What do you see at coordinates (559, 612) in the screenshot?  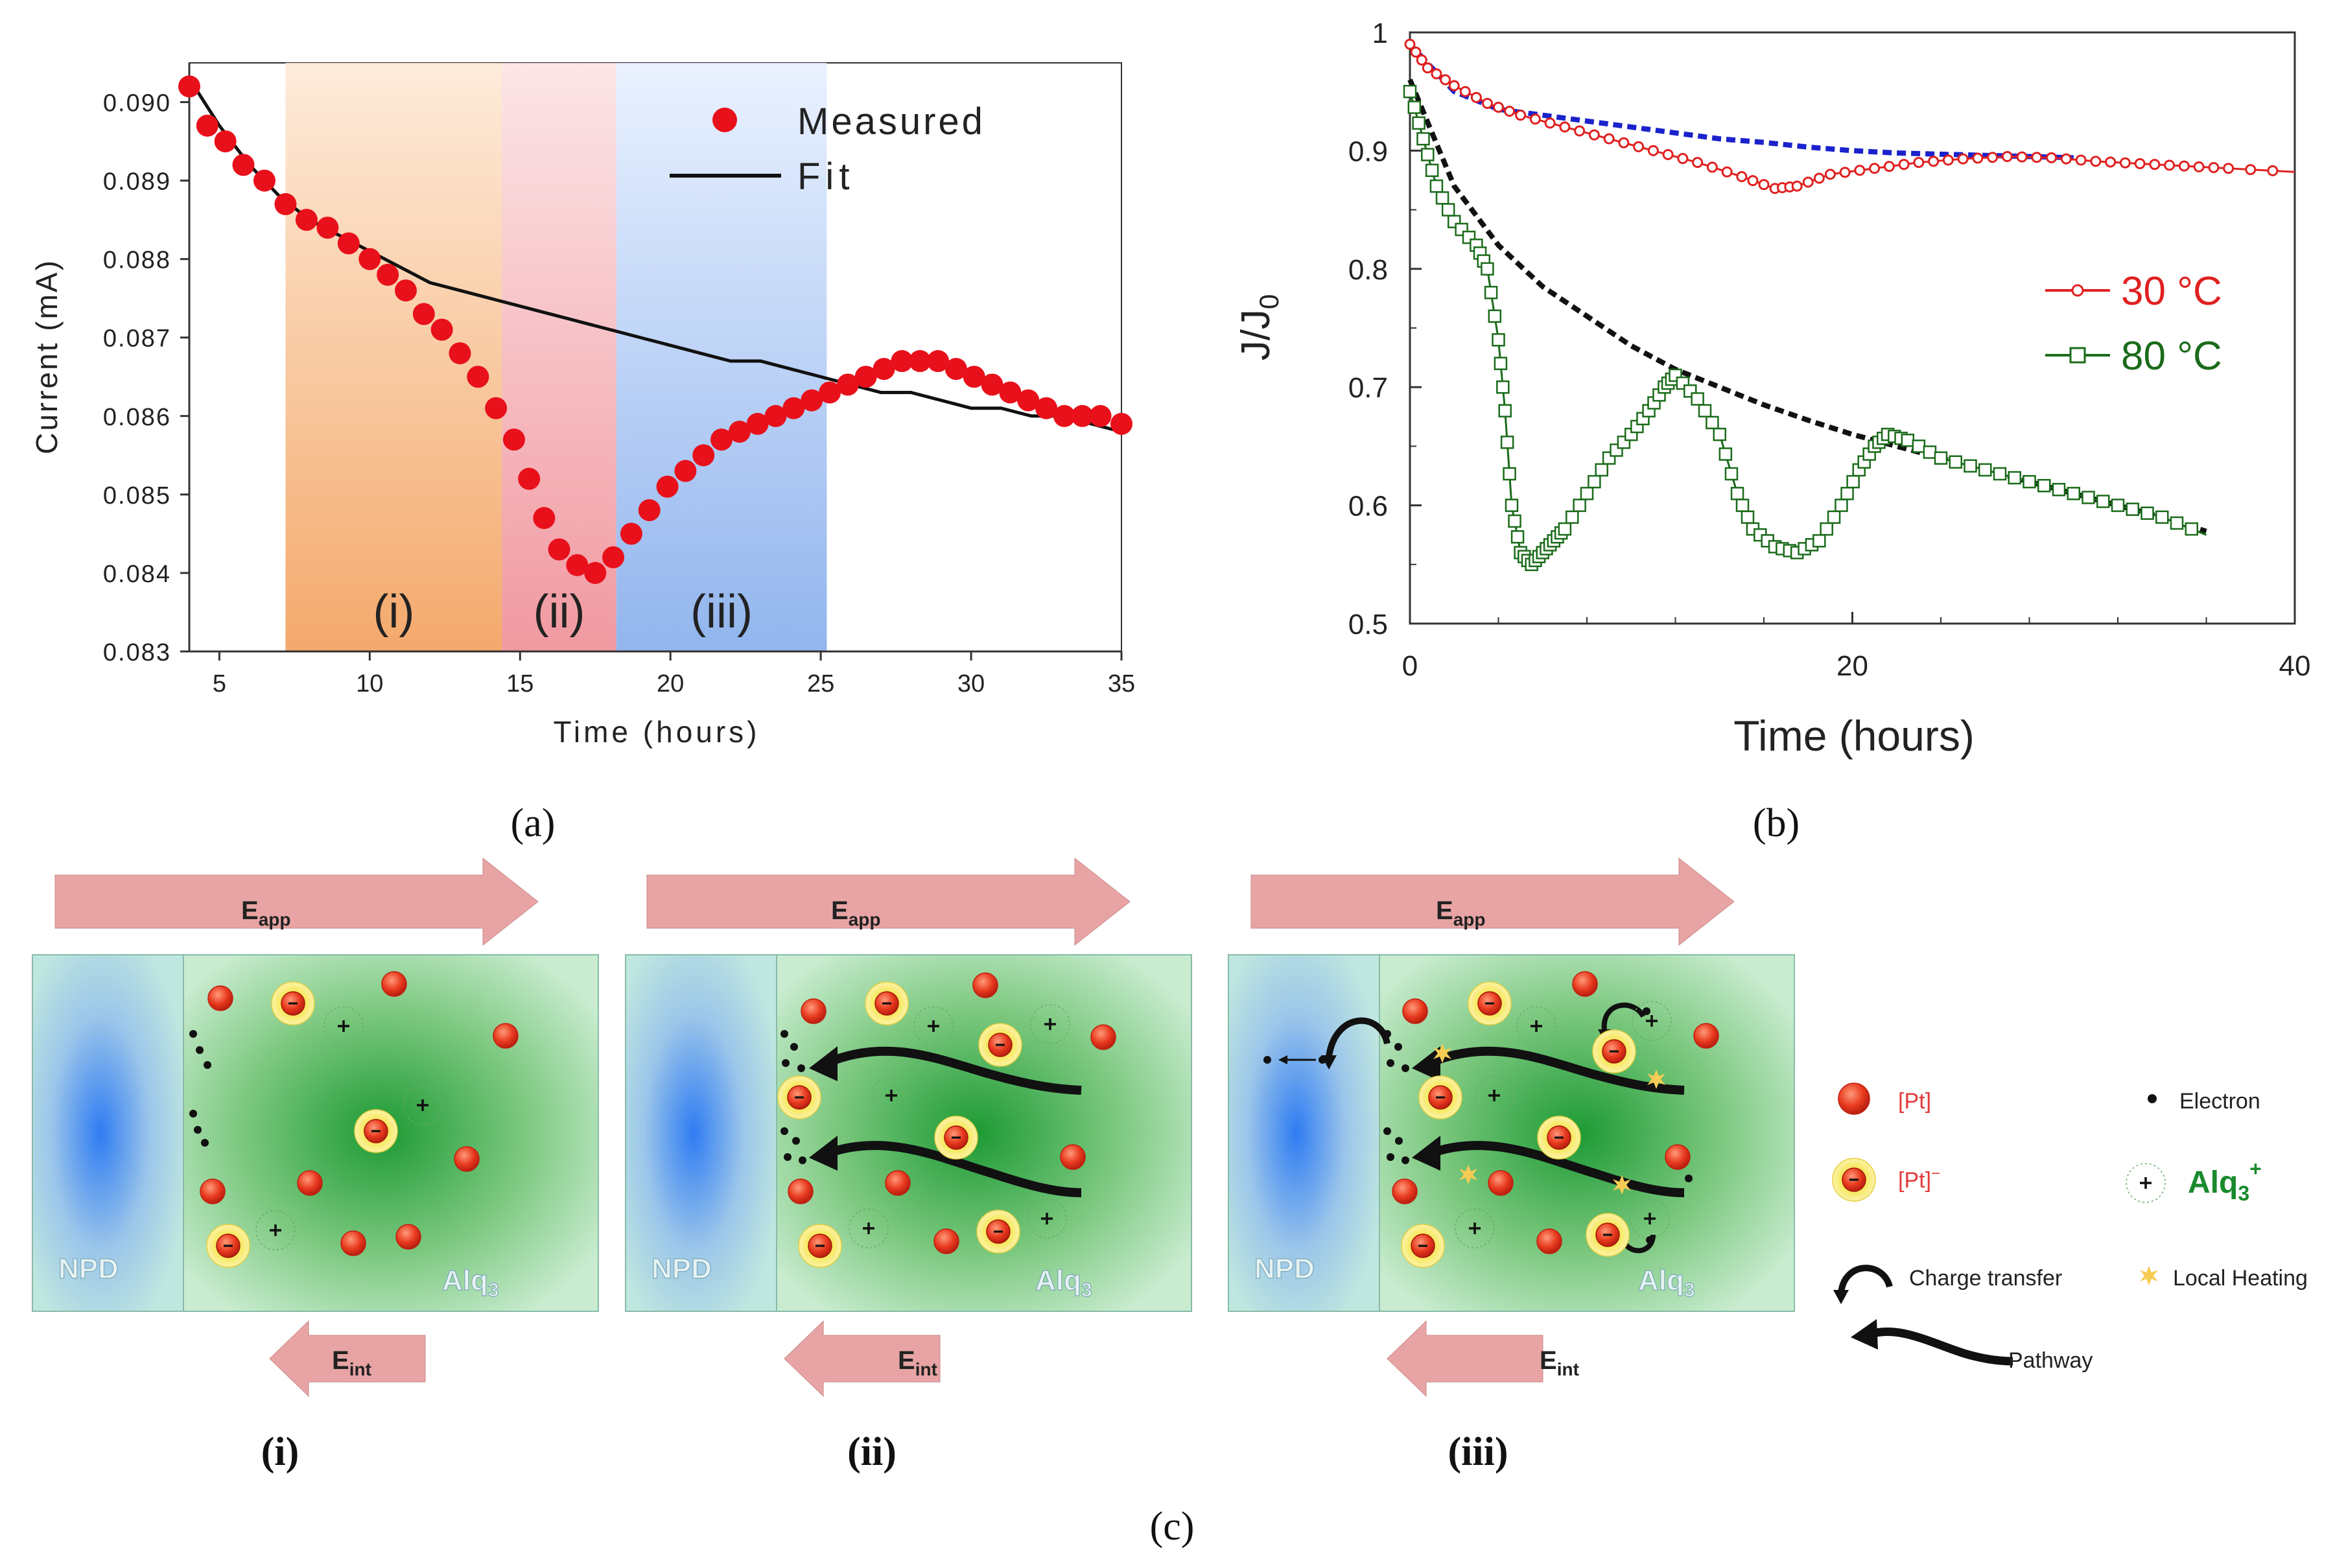 I see `region-ii-label: (ii)` at bounding box center [559, 612].